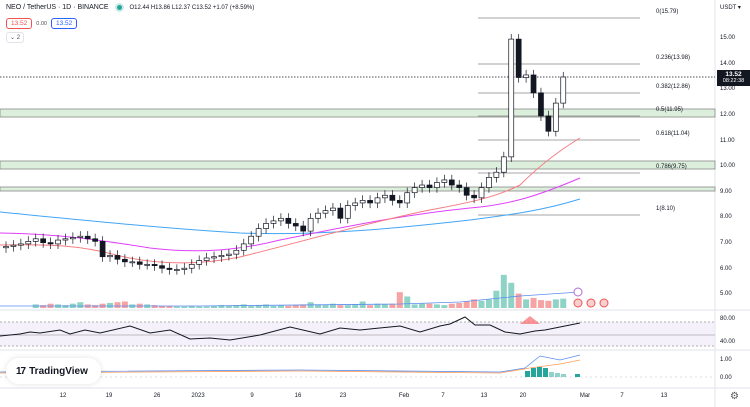 This screenshot has height=407, width=750. What do you see at coordinates (728, 38) in the screenshot?
I see `price-tick: 15.00` at bounding box center [728, 38].